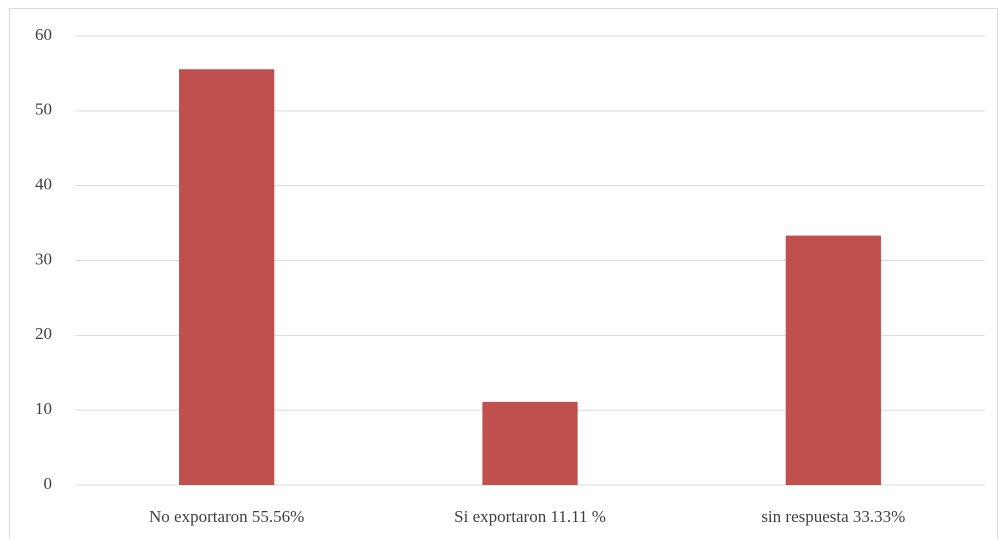 The width and height of the screenshot is (1002, 539). What do you see at coordinates (43, 333) in the screenshot?
I see `y-tick-label: 20` at bounding box center [43, 333].